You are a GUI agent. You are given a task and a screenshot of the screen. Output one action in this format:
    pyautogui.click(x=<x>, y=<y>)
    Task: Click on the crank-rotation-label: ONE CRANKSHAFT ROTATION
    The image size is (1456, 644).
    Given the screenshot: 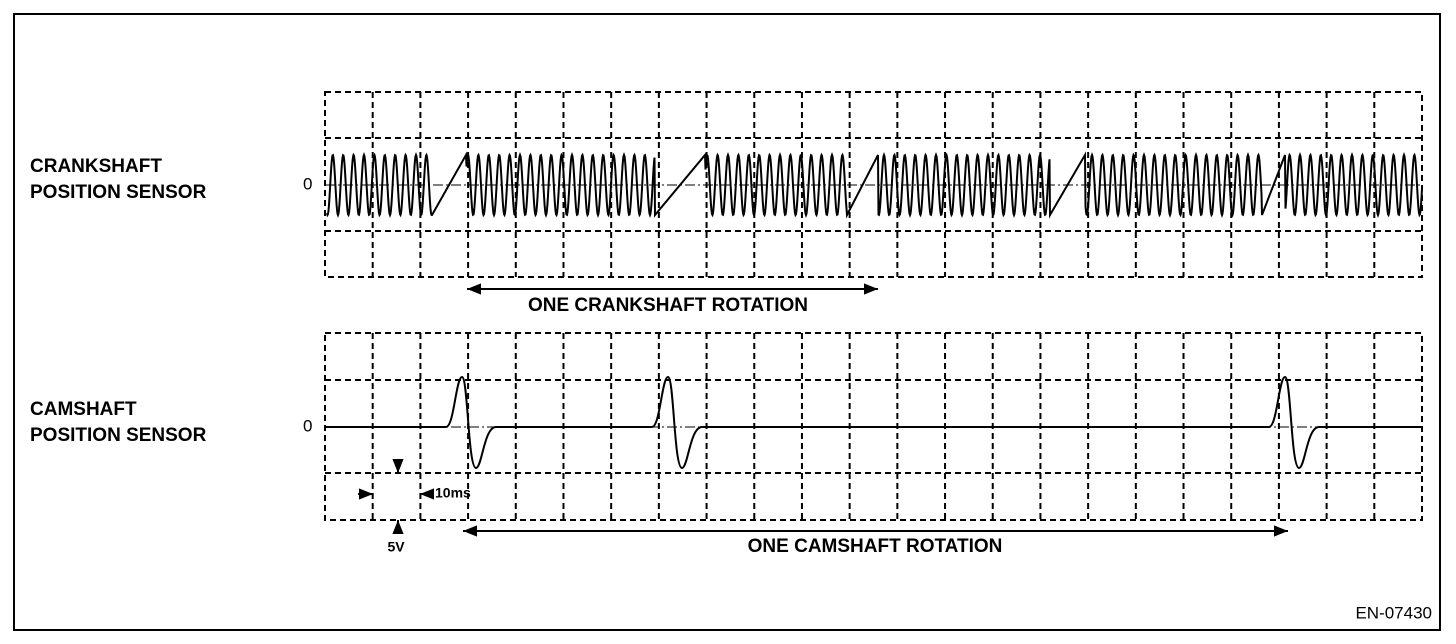 What is the action you would take?
    pyautogui.click(x=668, y=305)
    